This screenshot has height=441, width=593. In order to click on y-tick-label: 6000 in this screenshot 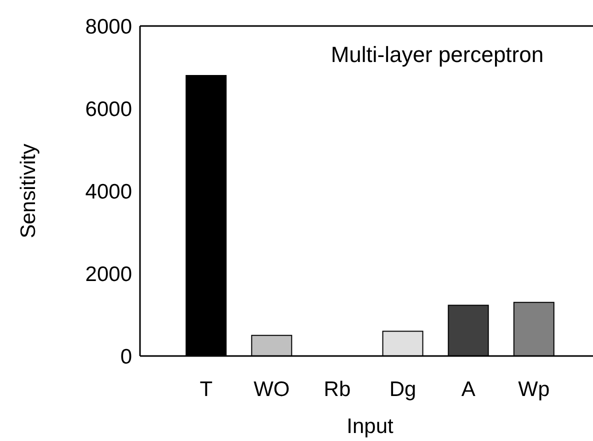, I will do `click(108, 109)`.